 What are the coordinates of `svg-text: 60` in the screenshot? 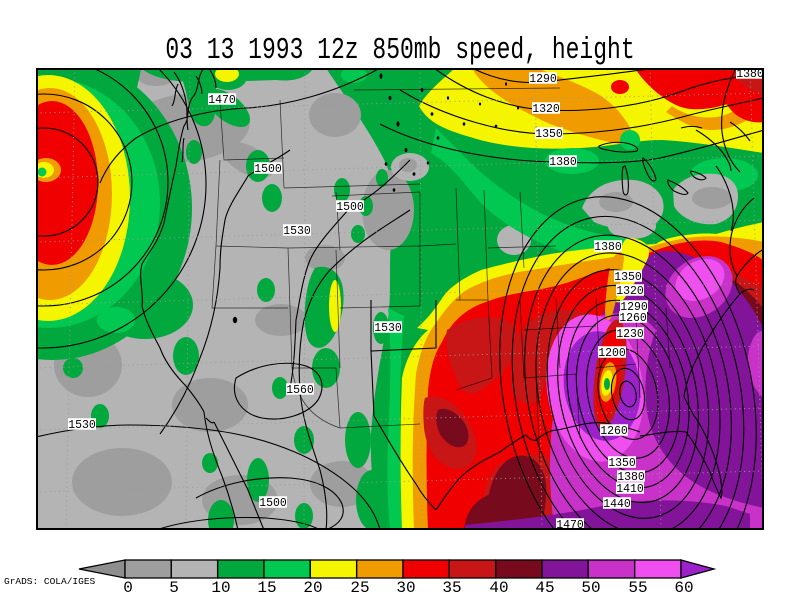 It's located at (683, 588).